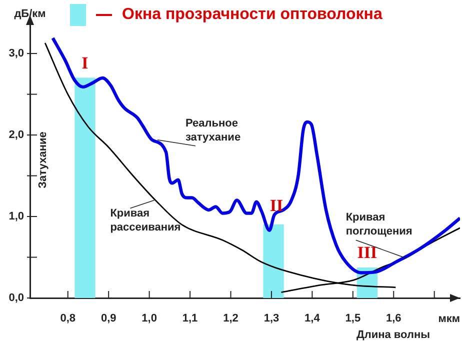  Describe the element at coordinates (190, 318) in the screenshot. I see `x-tick-label: 1,1` at that location.